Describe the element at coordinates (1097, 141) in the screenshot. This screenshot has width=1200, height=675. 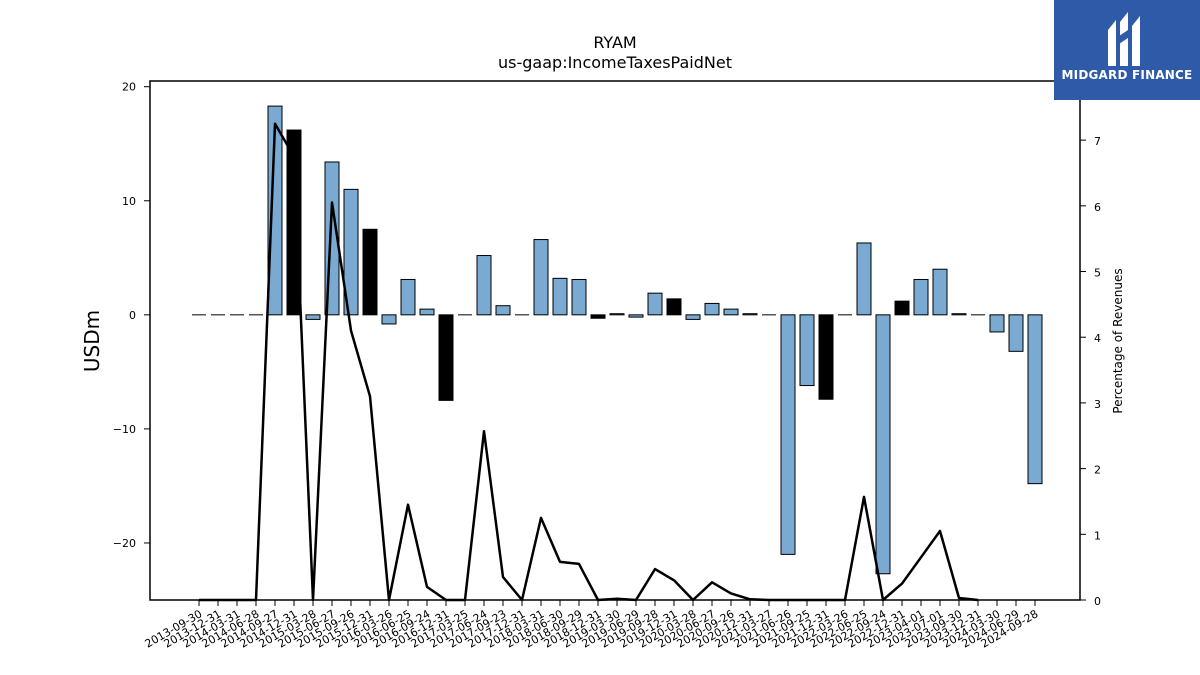
I see `y2-tick-label: 7` at that location.